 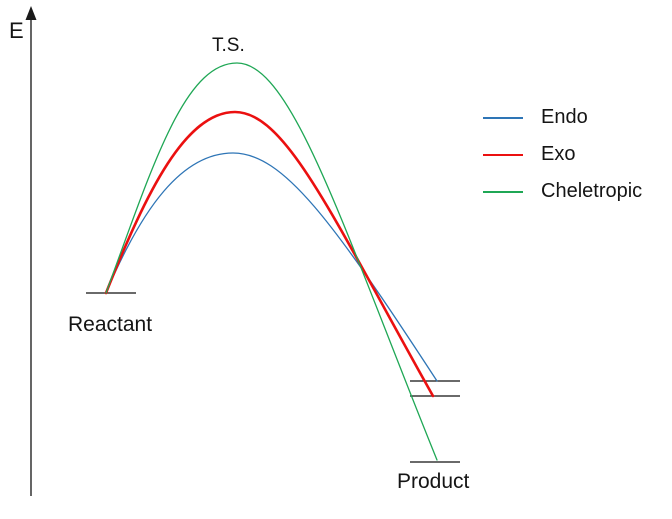 What do you see at coordinates (31, 251) in the screenshot?
I see `energy-axis` at bounding box center [31, 251].